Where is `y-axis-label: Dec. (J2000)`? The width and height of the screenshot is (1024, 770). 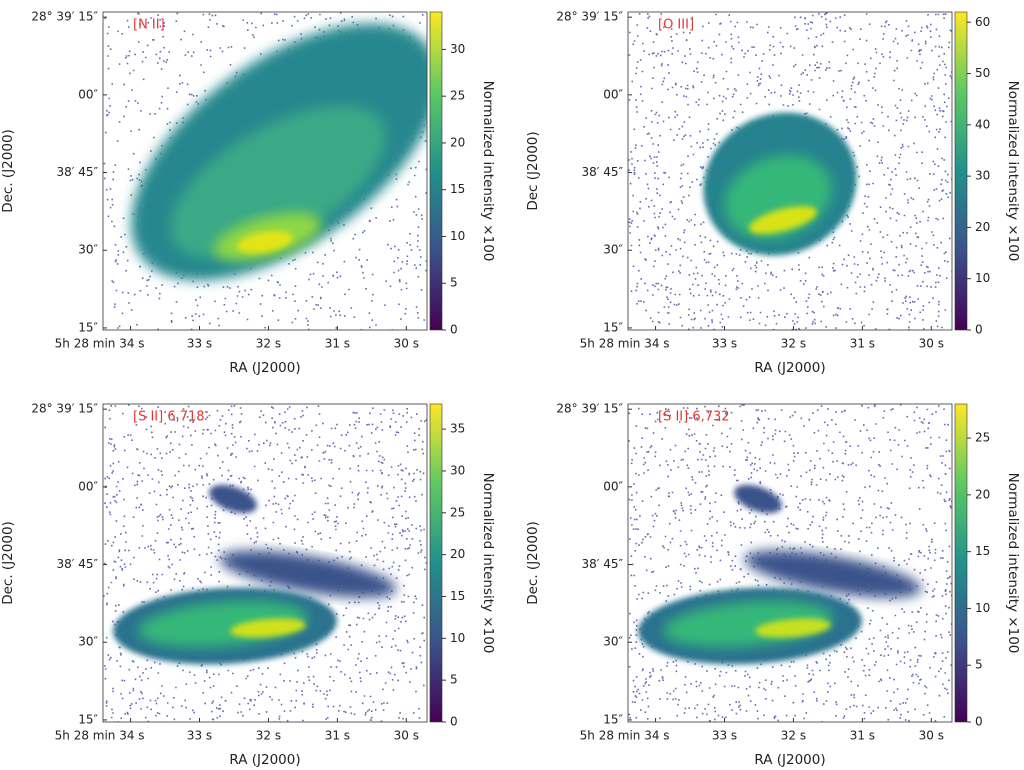
y-axis-label: Dec. (J2000) is located at coordinates (8, 563).